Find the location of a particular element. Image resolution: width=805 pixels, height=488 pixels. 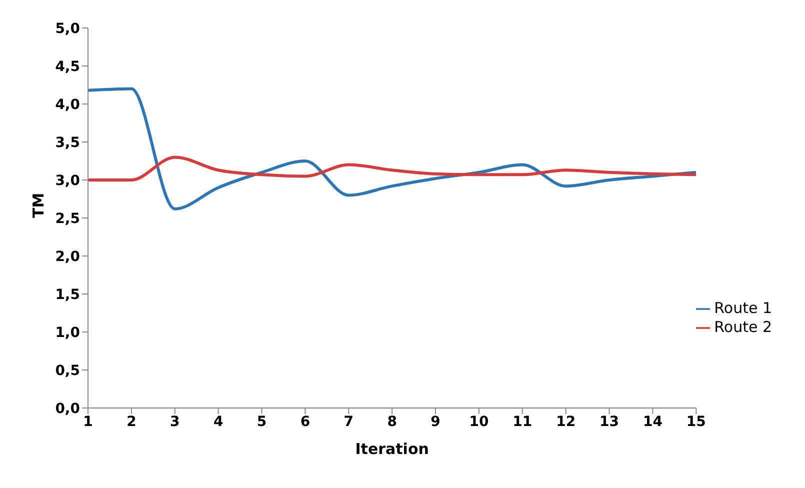

legend-label: Route 1 is located at coordinates (743, 308).